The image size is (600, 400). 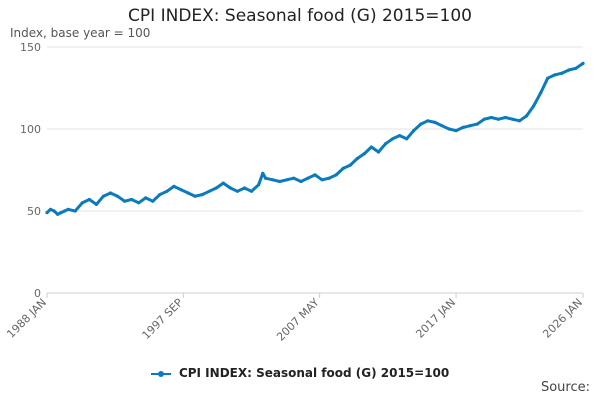 What do you see at coordinates (163, 319) in the screenshot?
I see `x-tick-label: 1997 SEP` at bounding box center [163, 319].